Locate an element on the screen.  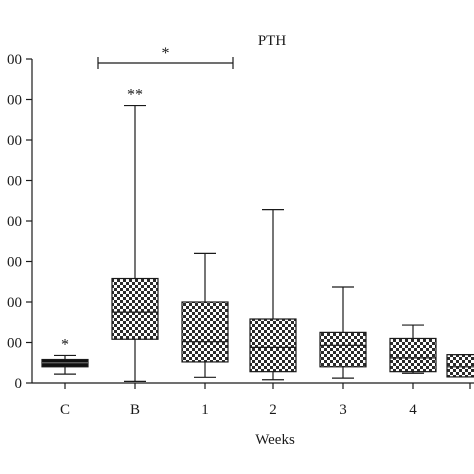
significance-marker: ** is located at coordinates (135, 95).